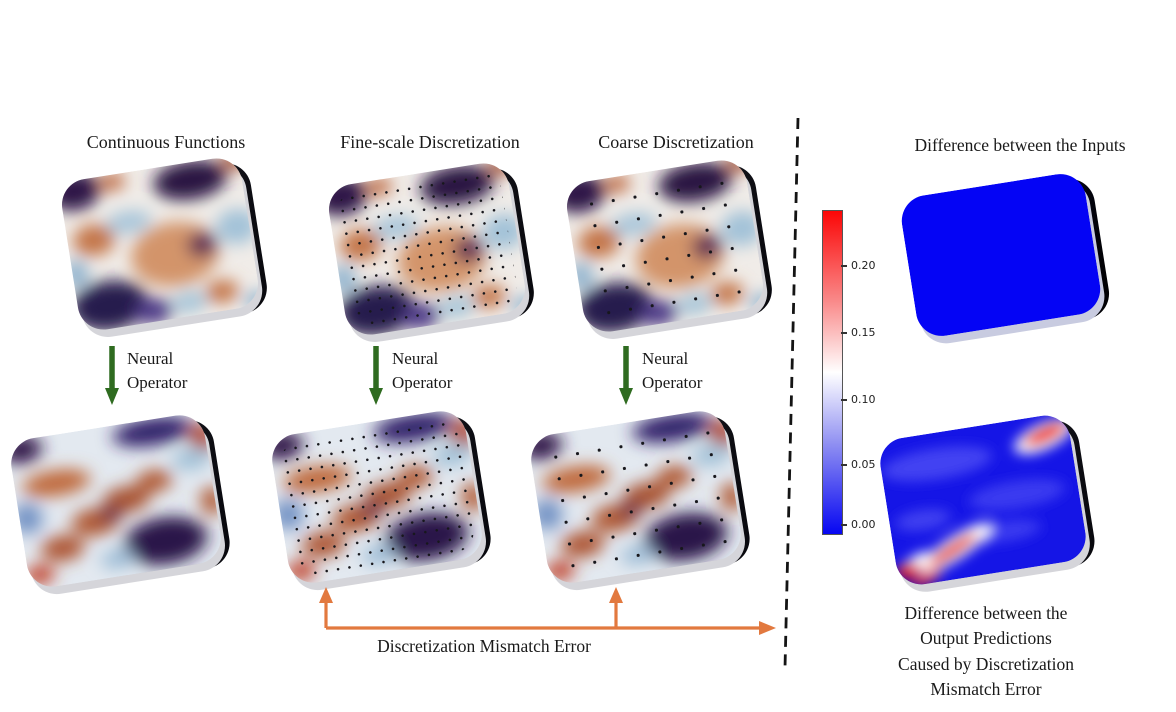 Image resolution: width=1176 pixels, height=712 pixels. Describe the element at coordinates (166, 142) in the screenshot. I see `title-continuous-functions: Continuous Functions` at that location.